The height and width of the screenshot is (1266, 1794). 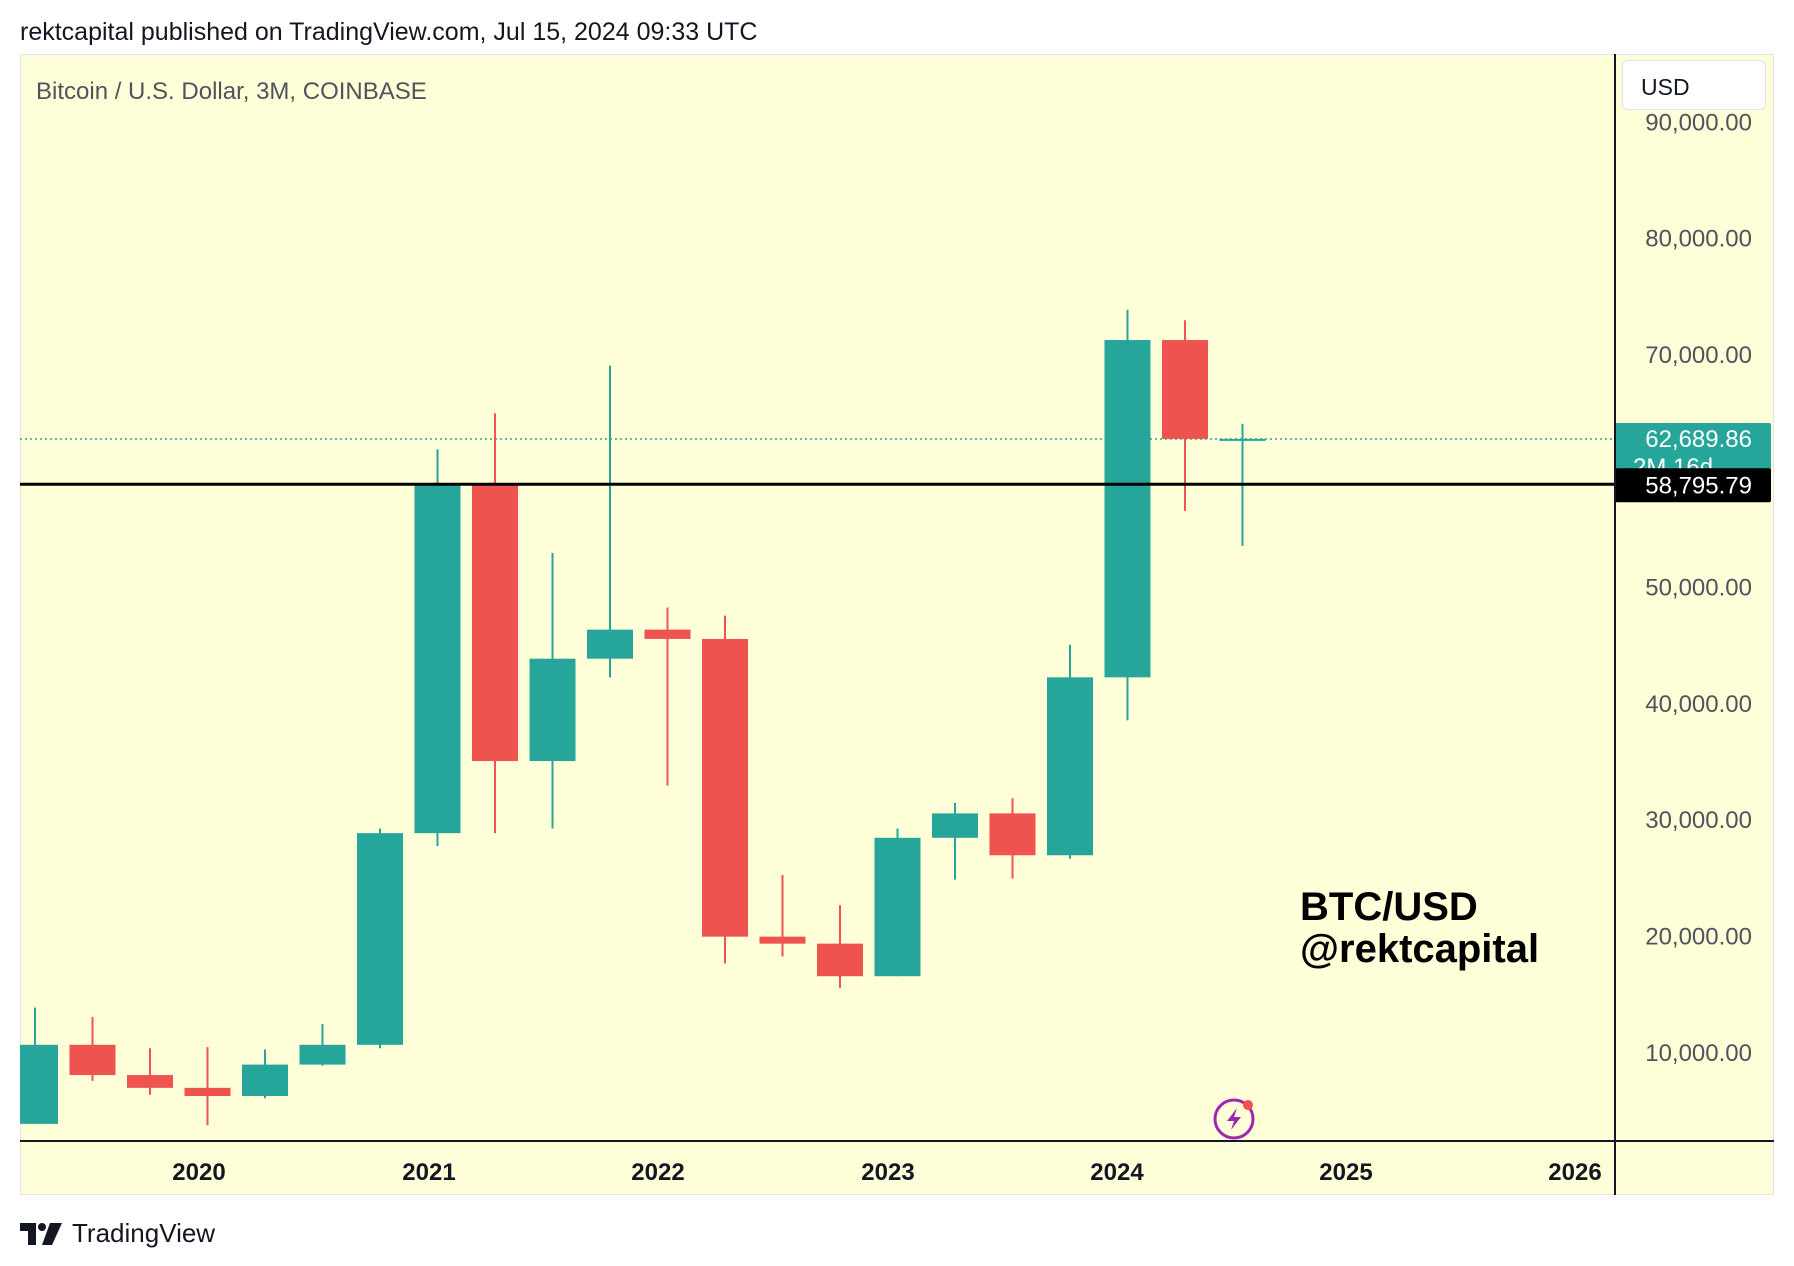 What do you see at coordinates (1117, 1172) in the screenshot?
I see `time-tick-label: 2024` at bounding box center [1117, 1172].